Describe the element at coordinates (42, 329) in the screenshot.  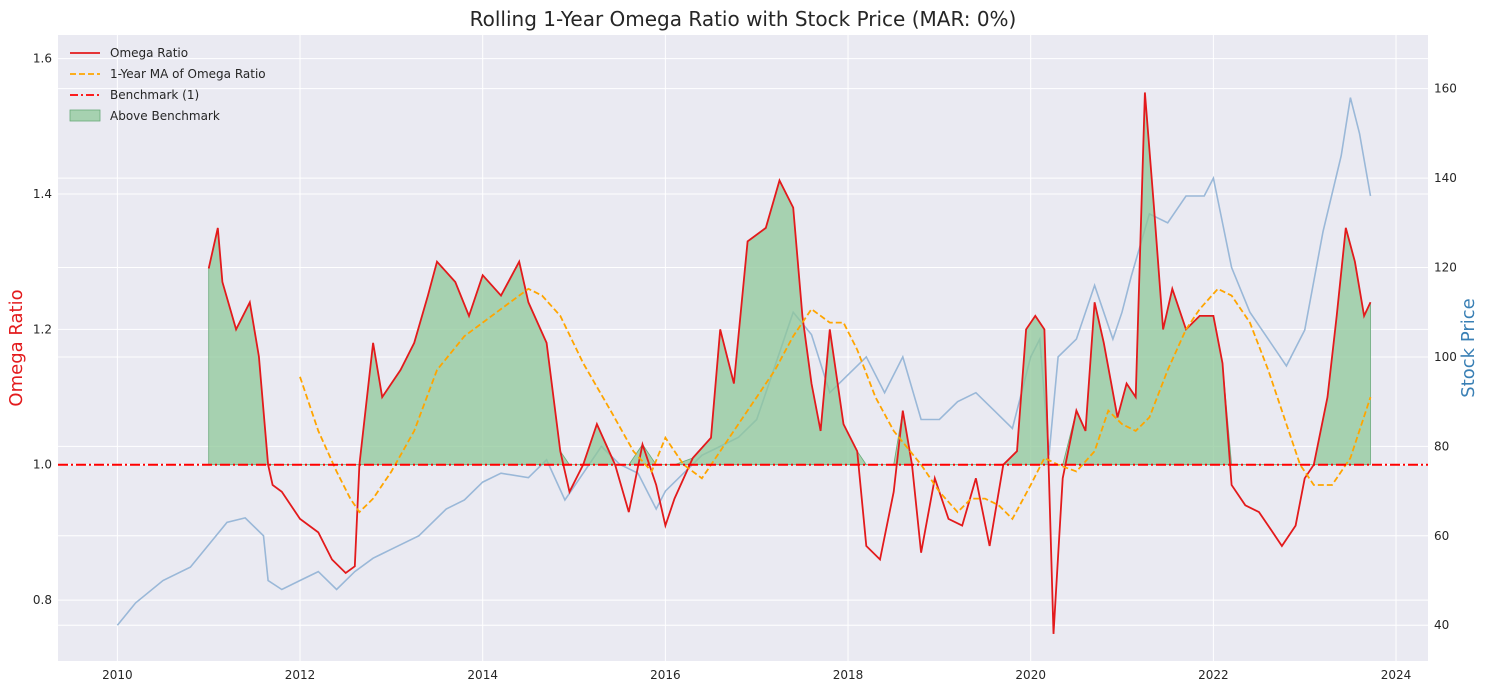
I see `y-left-tick-label-1.2: 1.2` at that location.